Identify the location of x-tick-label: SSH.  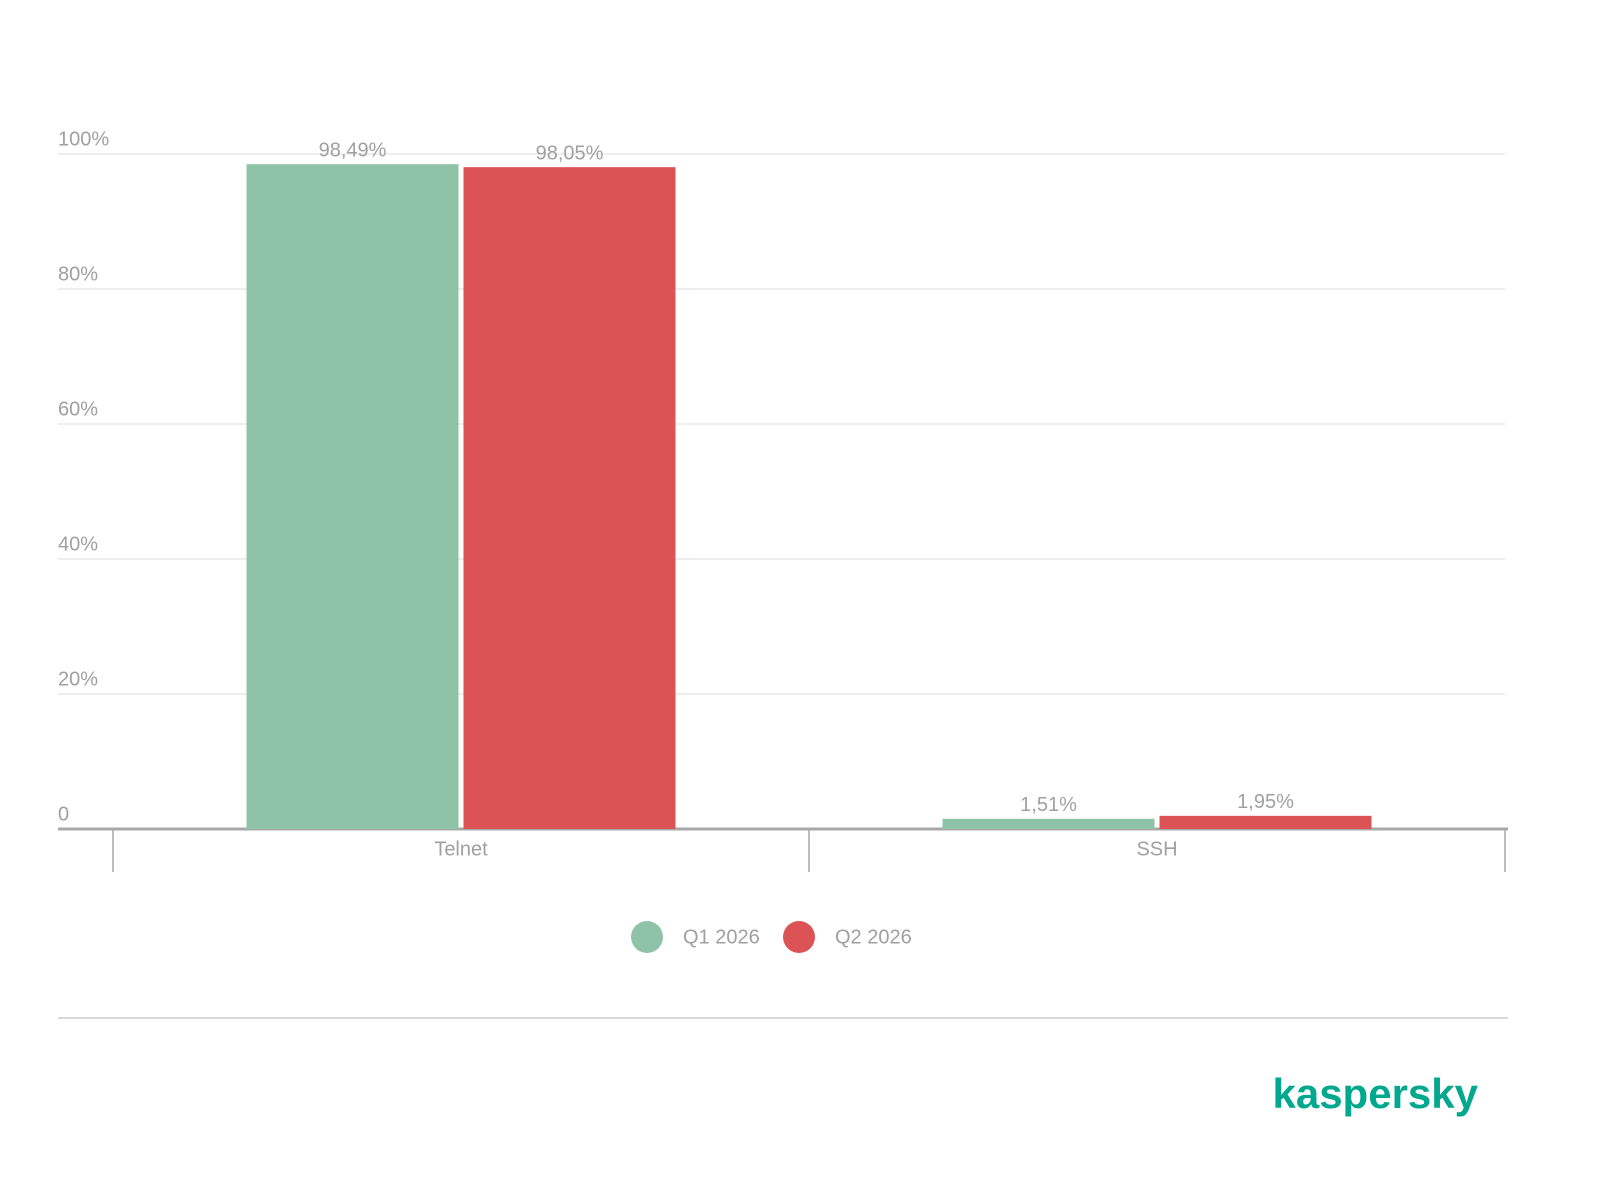
(1156, 849).